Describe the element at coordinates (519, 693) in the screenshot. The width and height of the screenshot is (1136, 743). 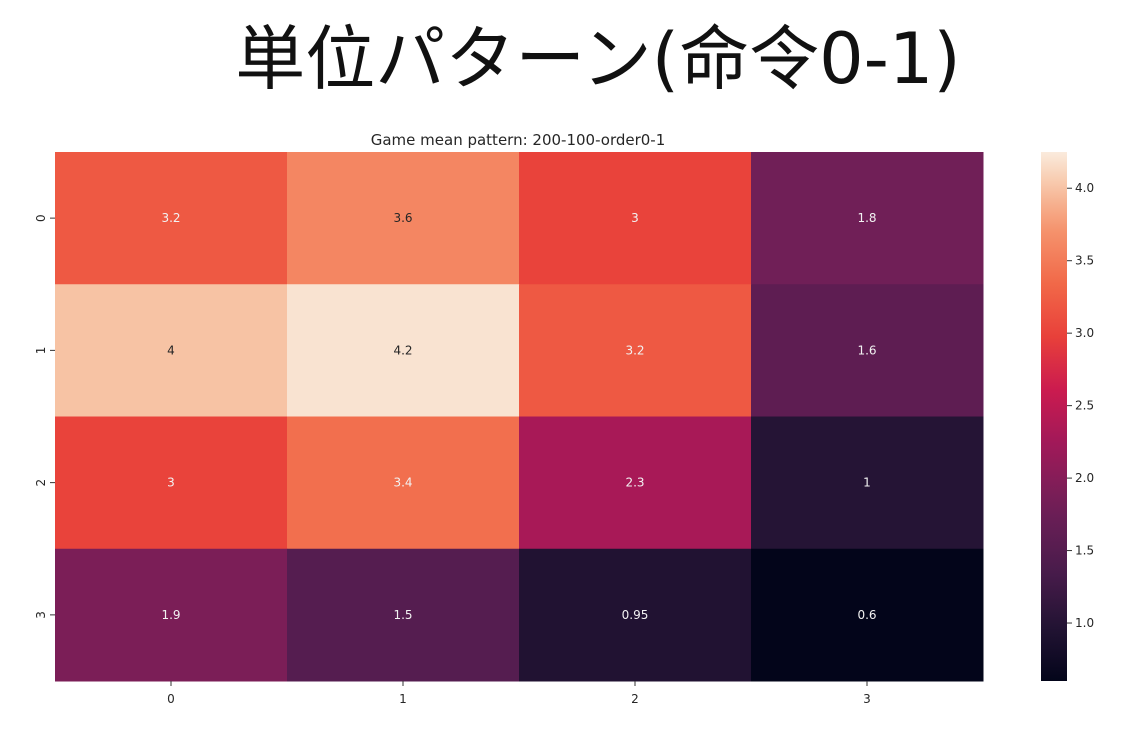
I see `x-axis-ticks: 0 1 2 3` at that location.